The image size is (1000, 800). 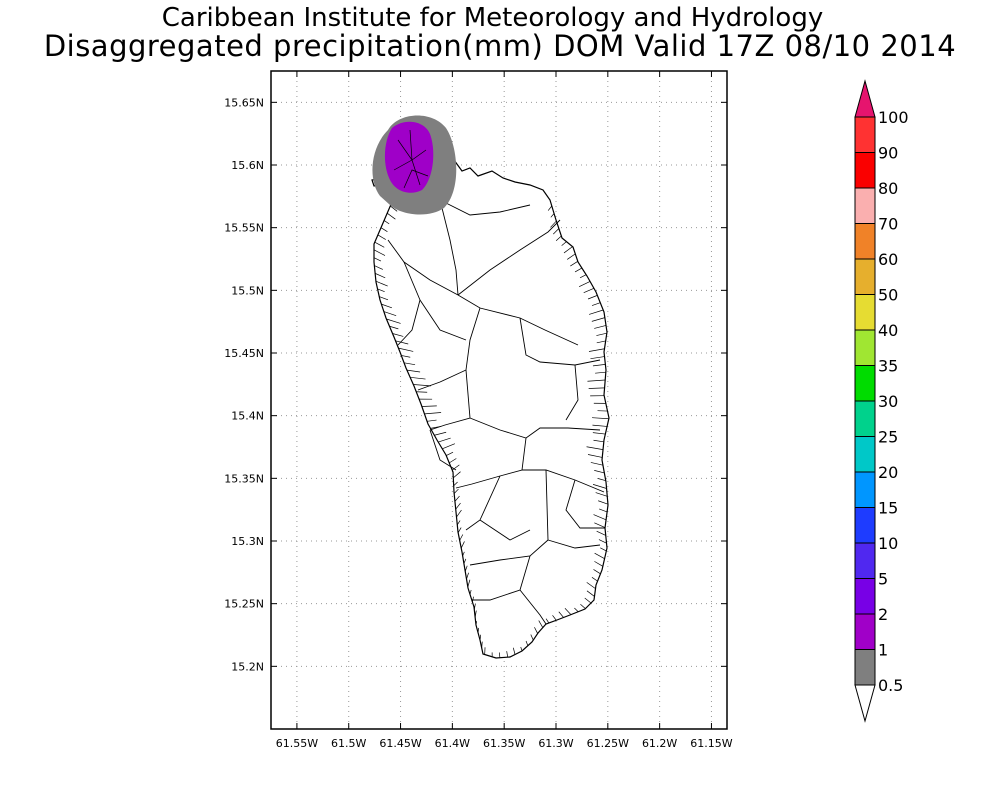 What do you see at coordinates (883, 650) in the screenshot?
I see `colorbar-label: 1` at bounding box center [883, 650].